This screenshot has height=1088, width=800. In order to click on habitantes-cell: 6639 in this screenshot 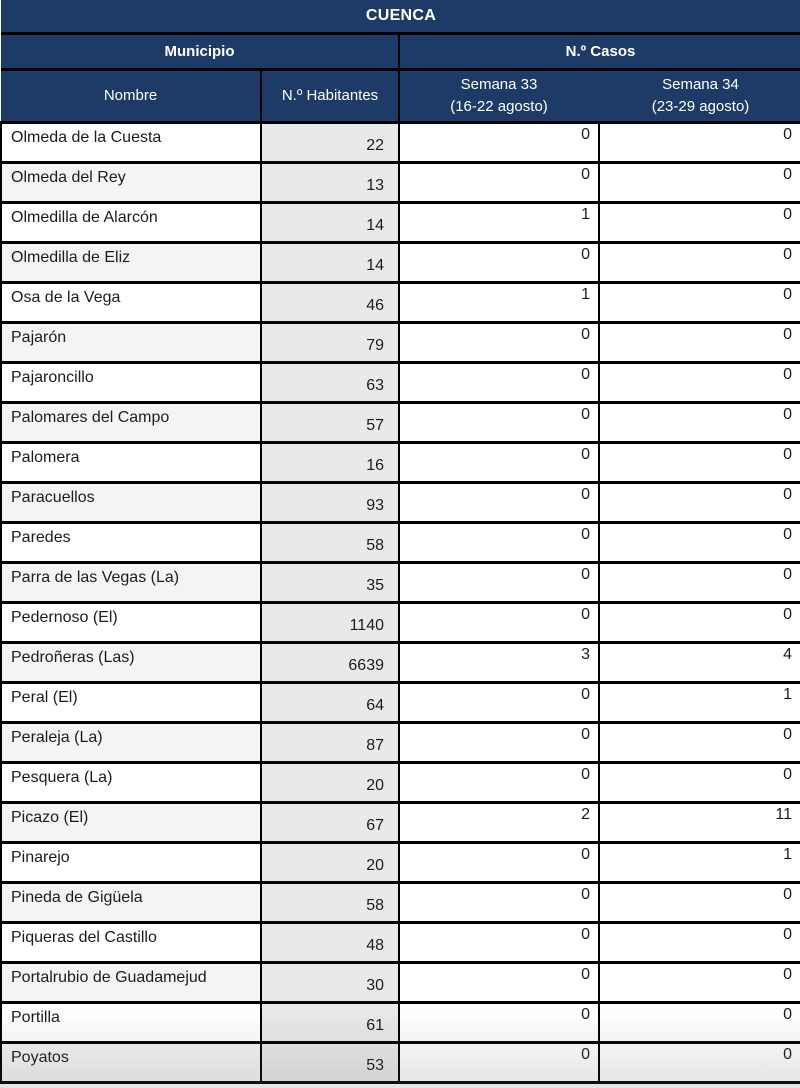, I will do `click(330, 662)`.